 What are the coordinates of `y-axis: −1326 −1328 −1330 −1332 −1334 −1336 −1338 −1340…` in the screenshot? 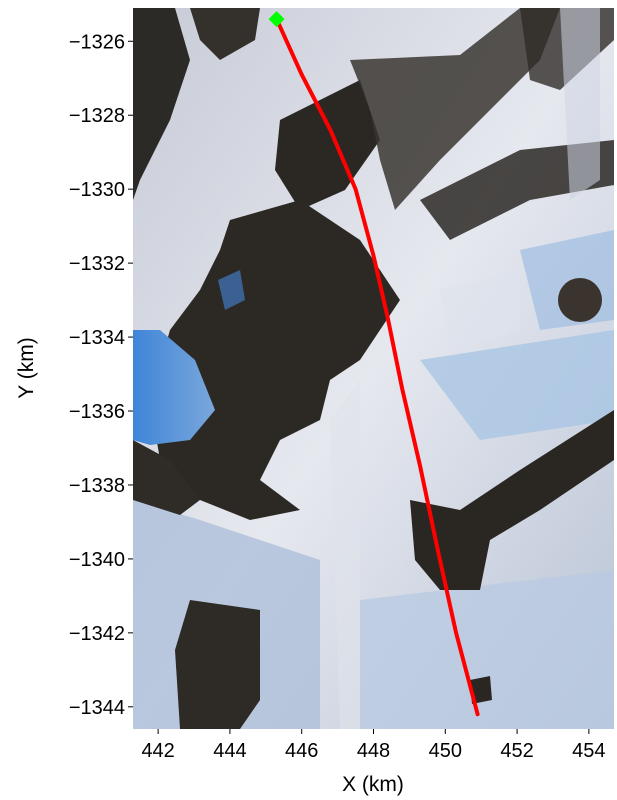 It's located at (101, 375).